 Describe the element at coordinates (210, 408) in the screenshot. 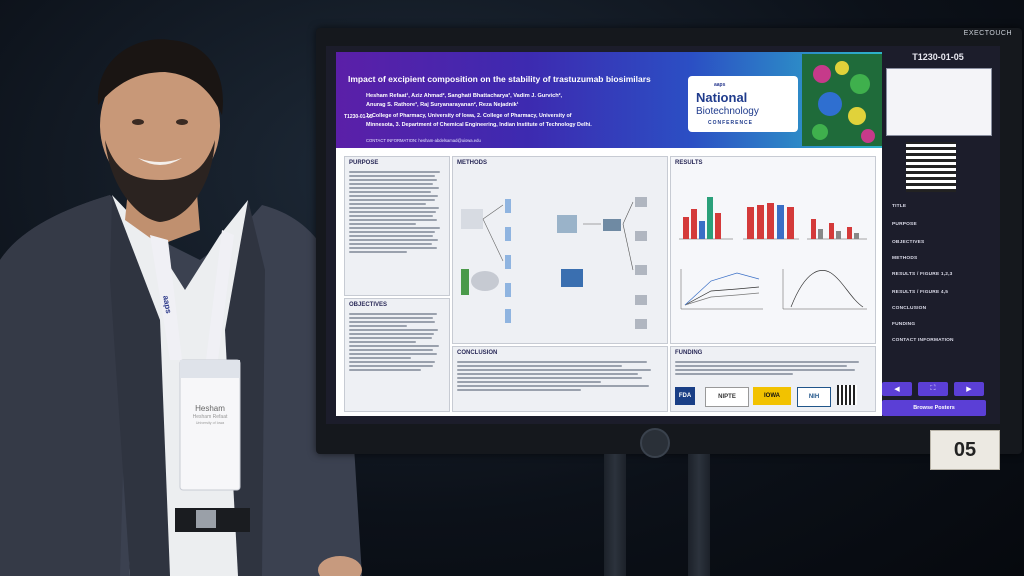

I see `badge-name: Hesham` at that location.